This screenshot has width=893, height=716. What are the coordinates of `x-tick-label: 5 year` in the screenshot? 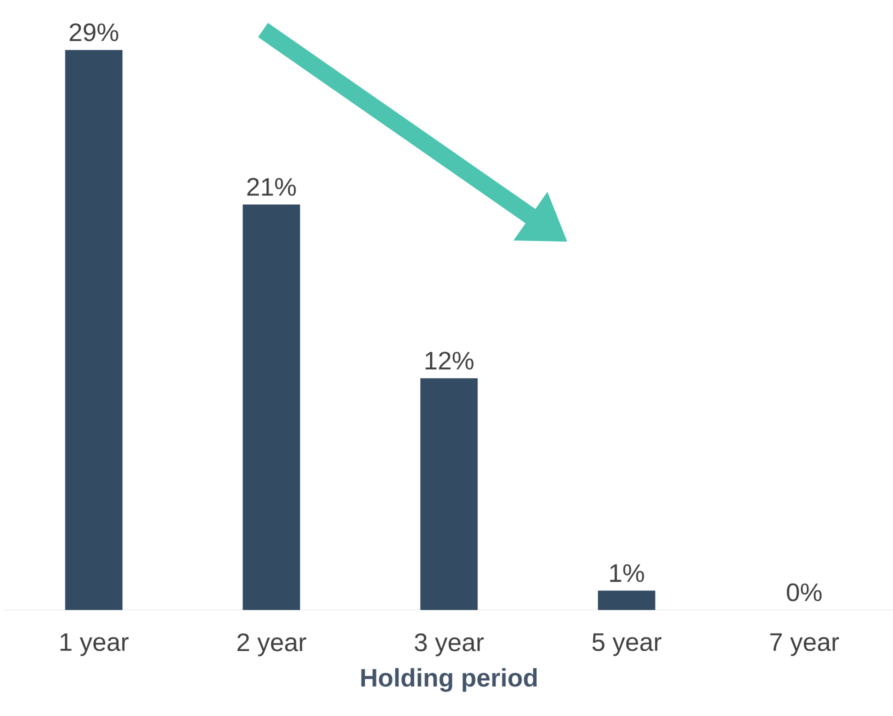 It's located at (627, 644).